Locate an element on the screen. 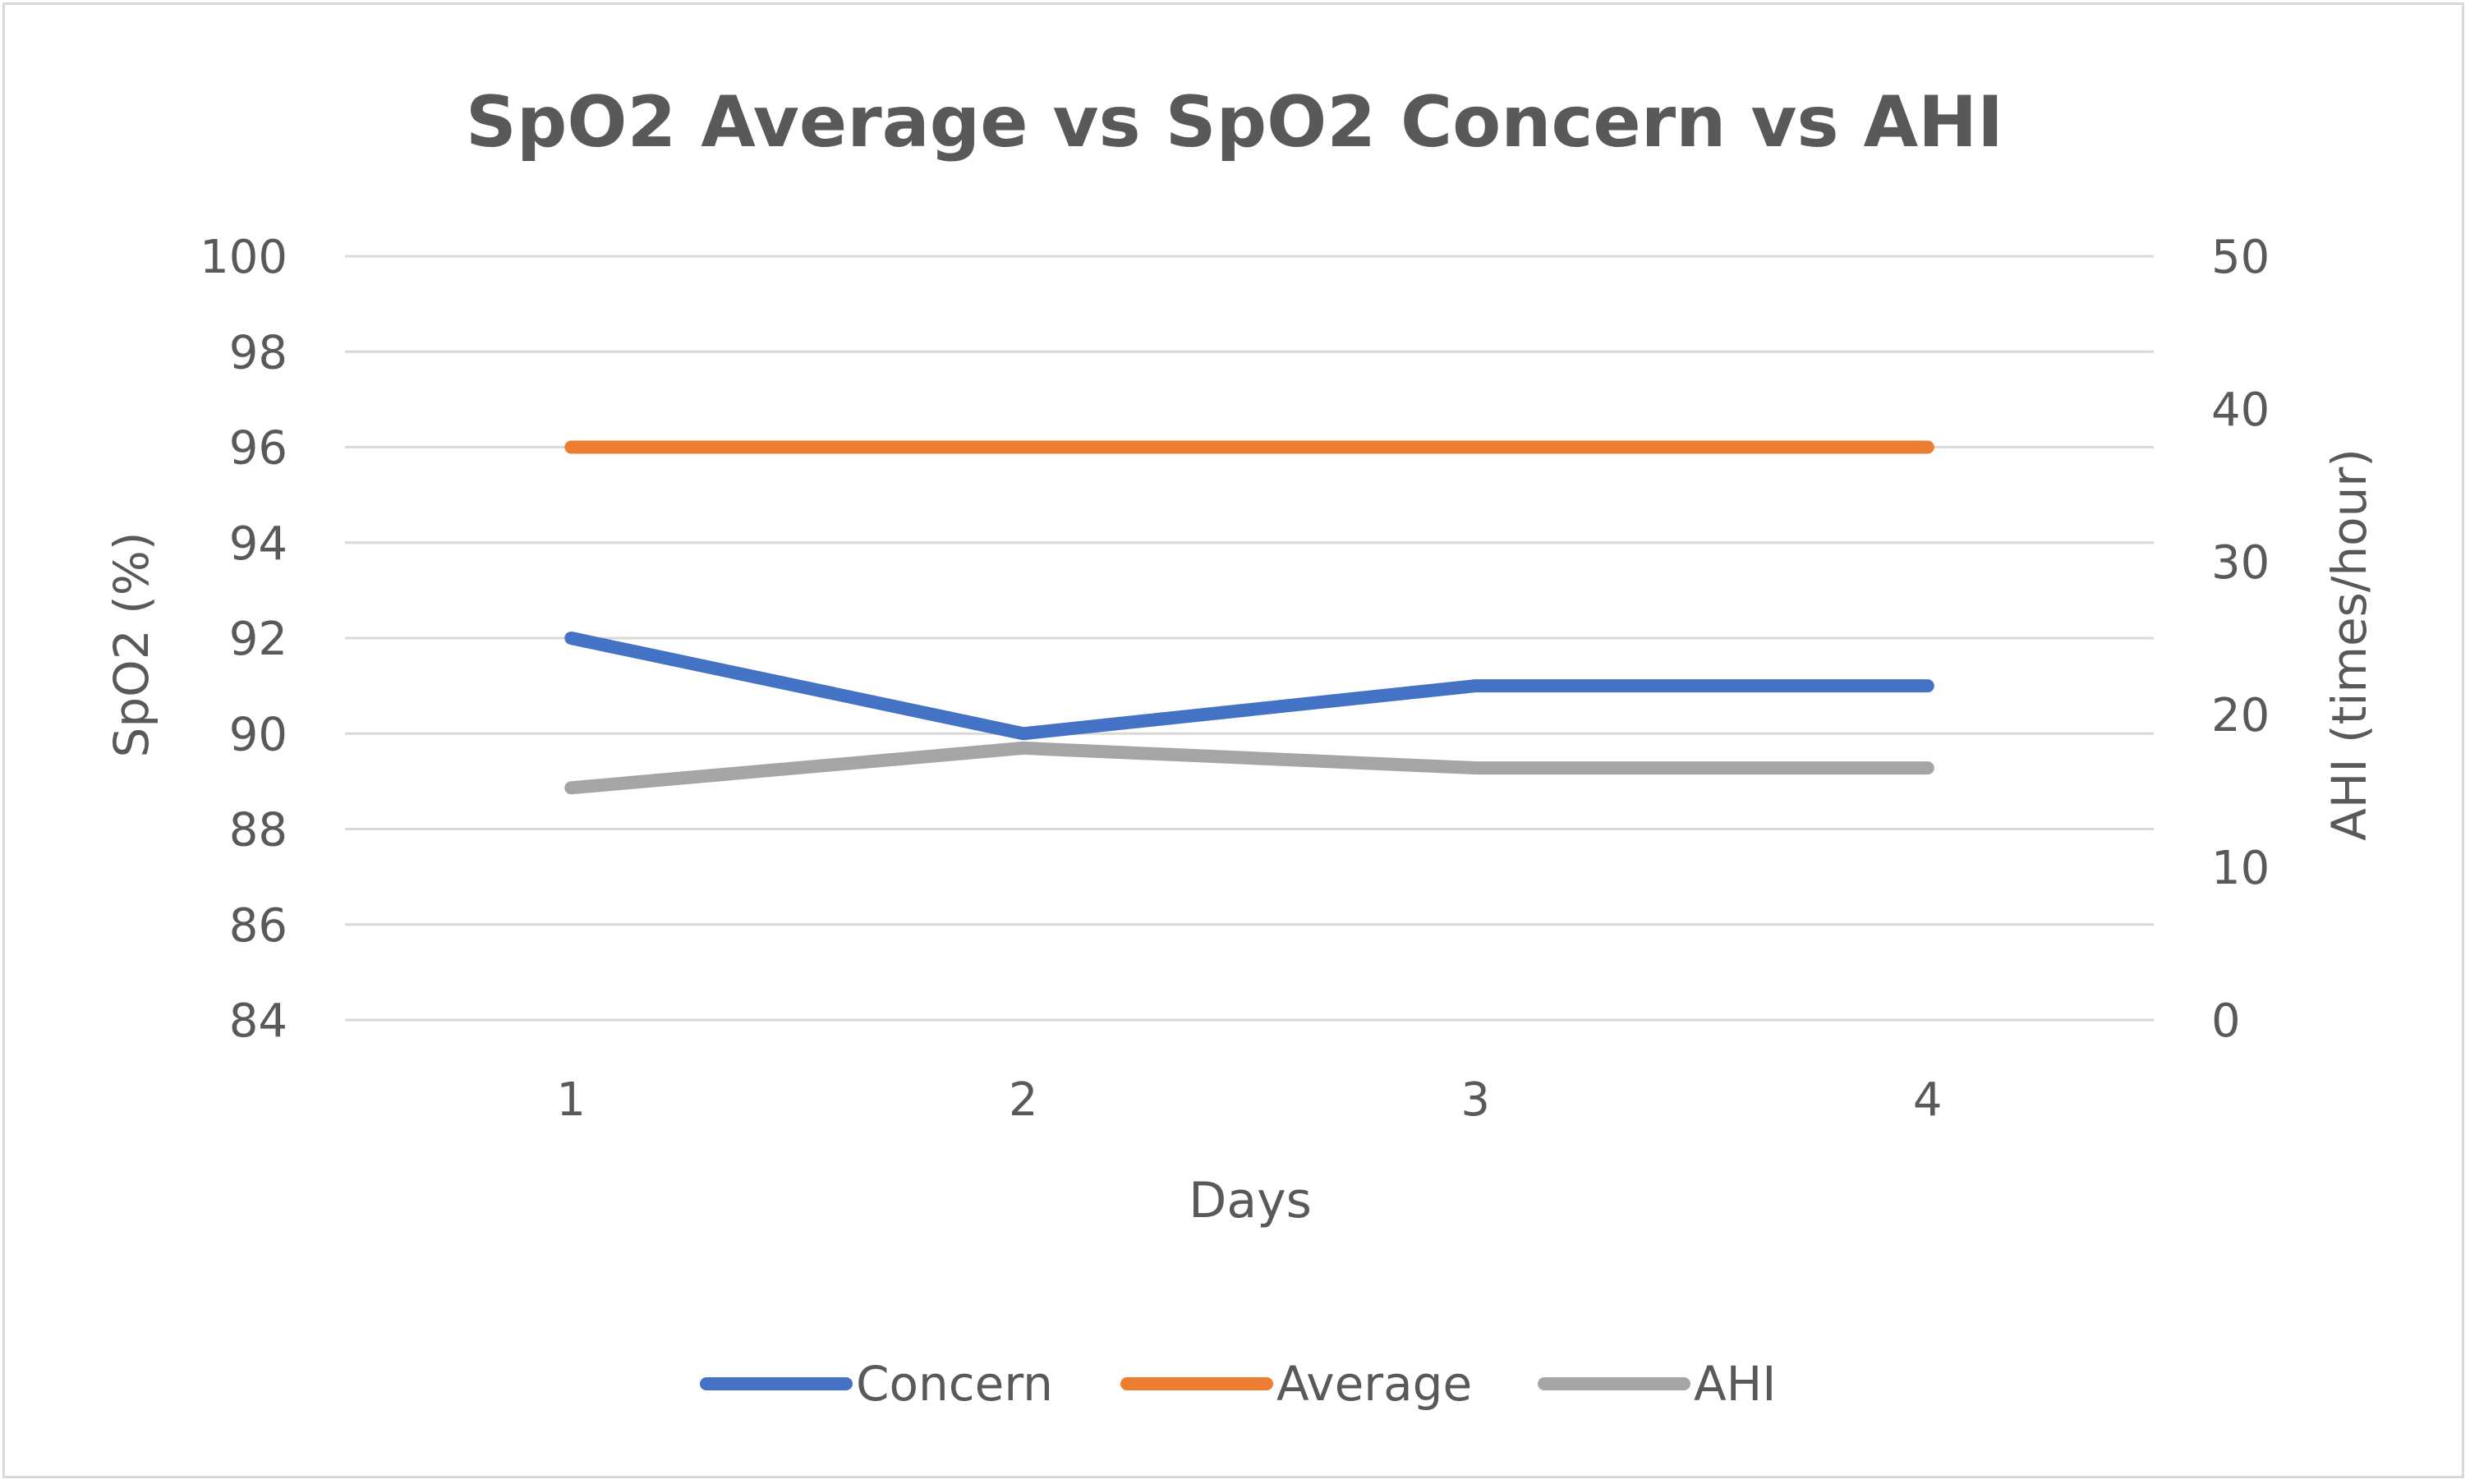 This screenshot has height=1484, width=2470. series-line-ahi is located at coordinates (1249, 768).